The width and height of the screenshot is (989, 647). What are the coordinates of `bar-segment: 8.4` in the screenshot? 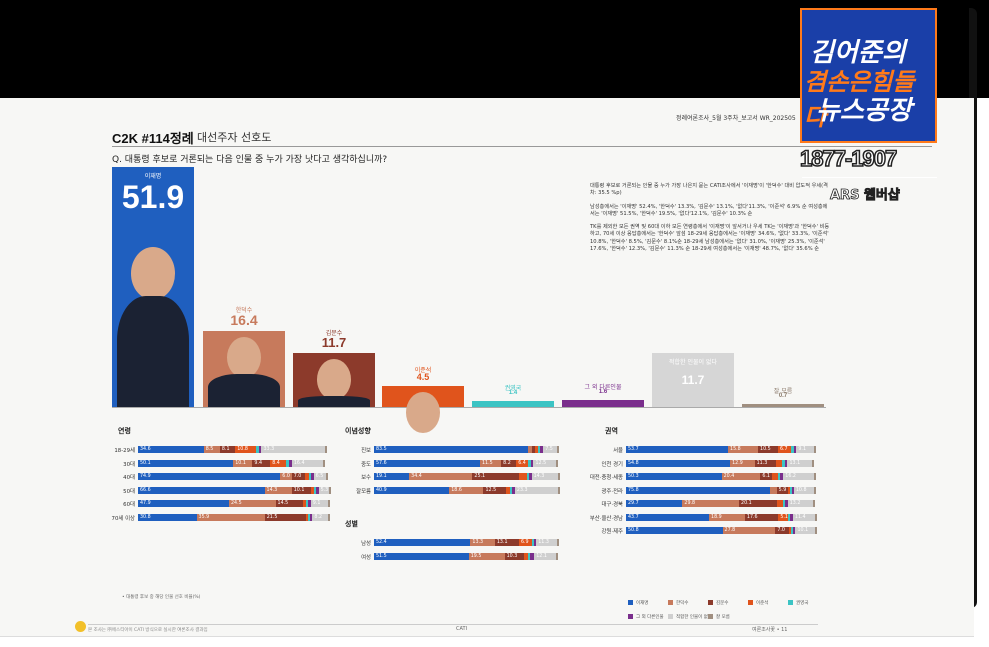 It's located at (278, 463).